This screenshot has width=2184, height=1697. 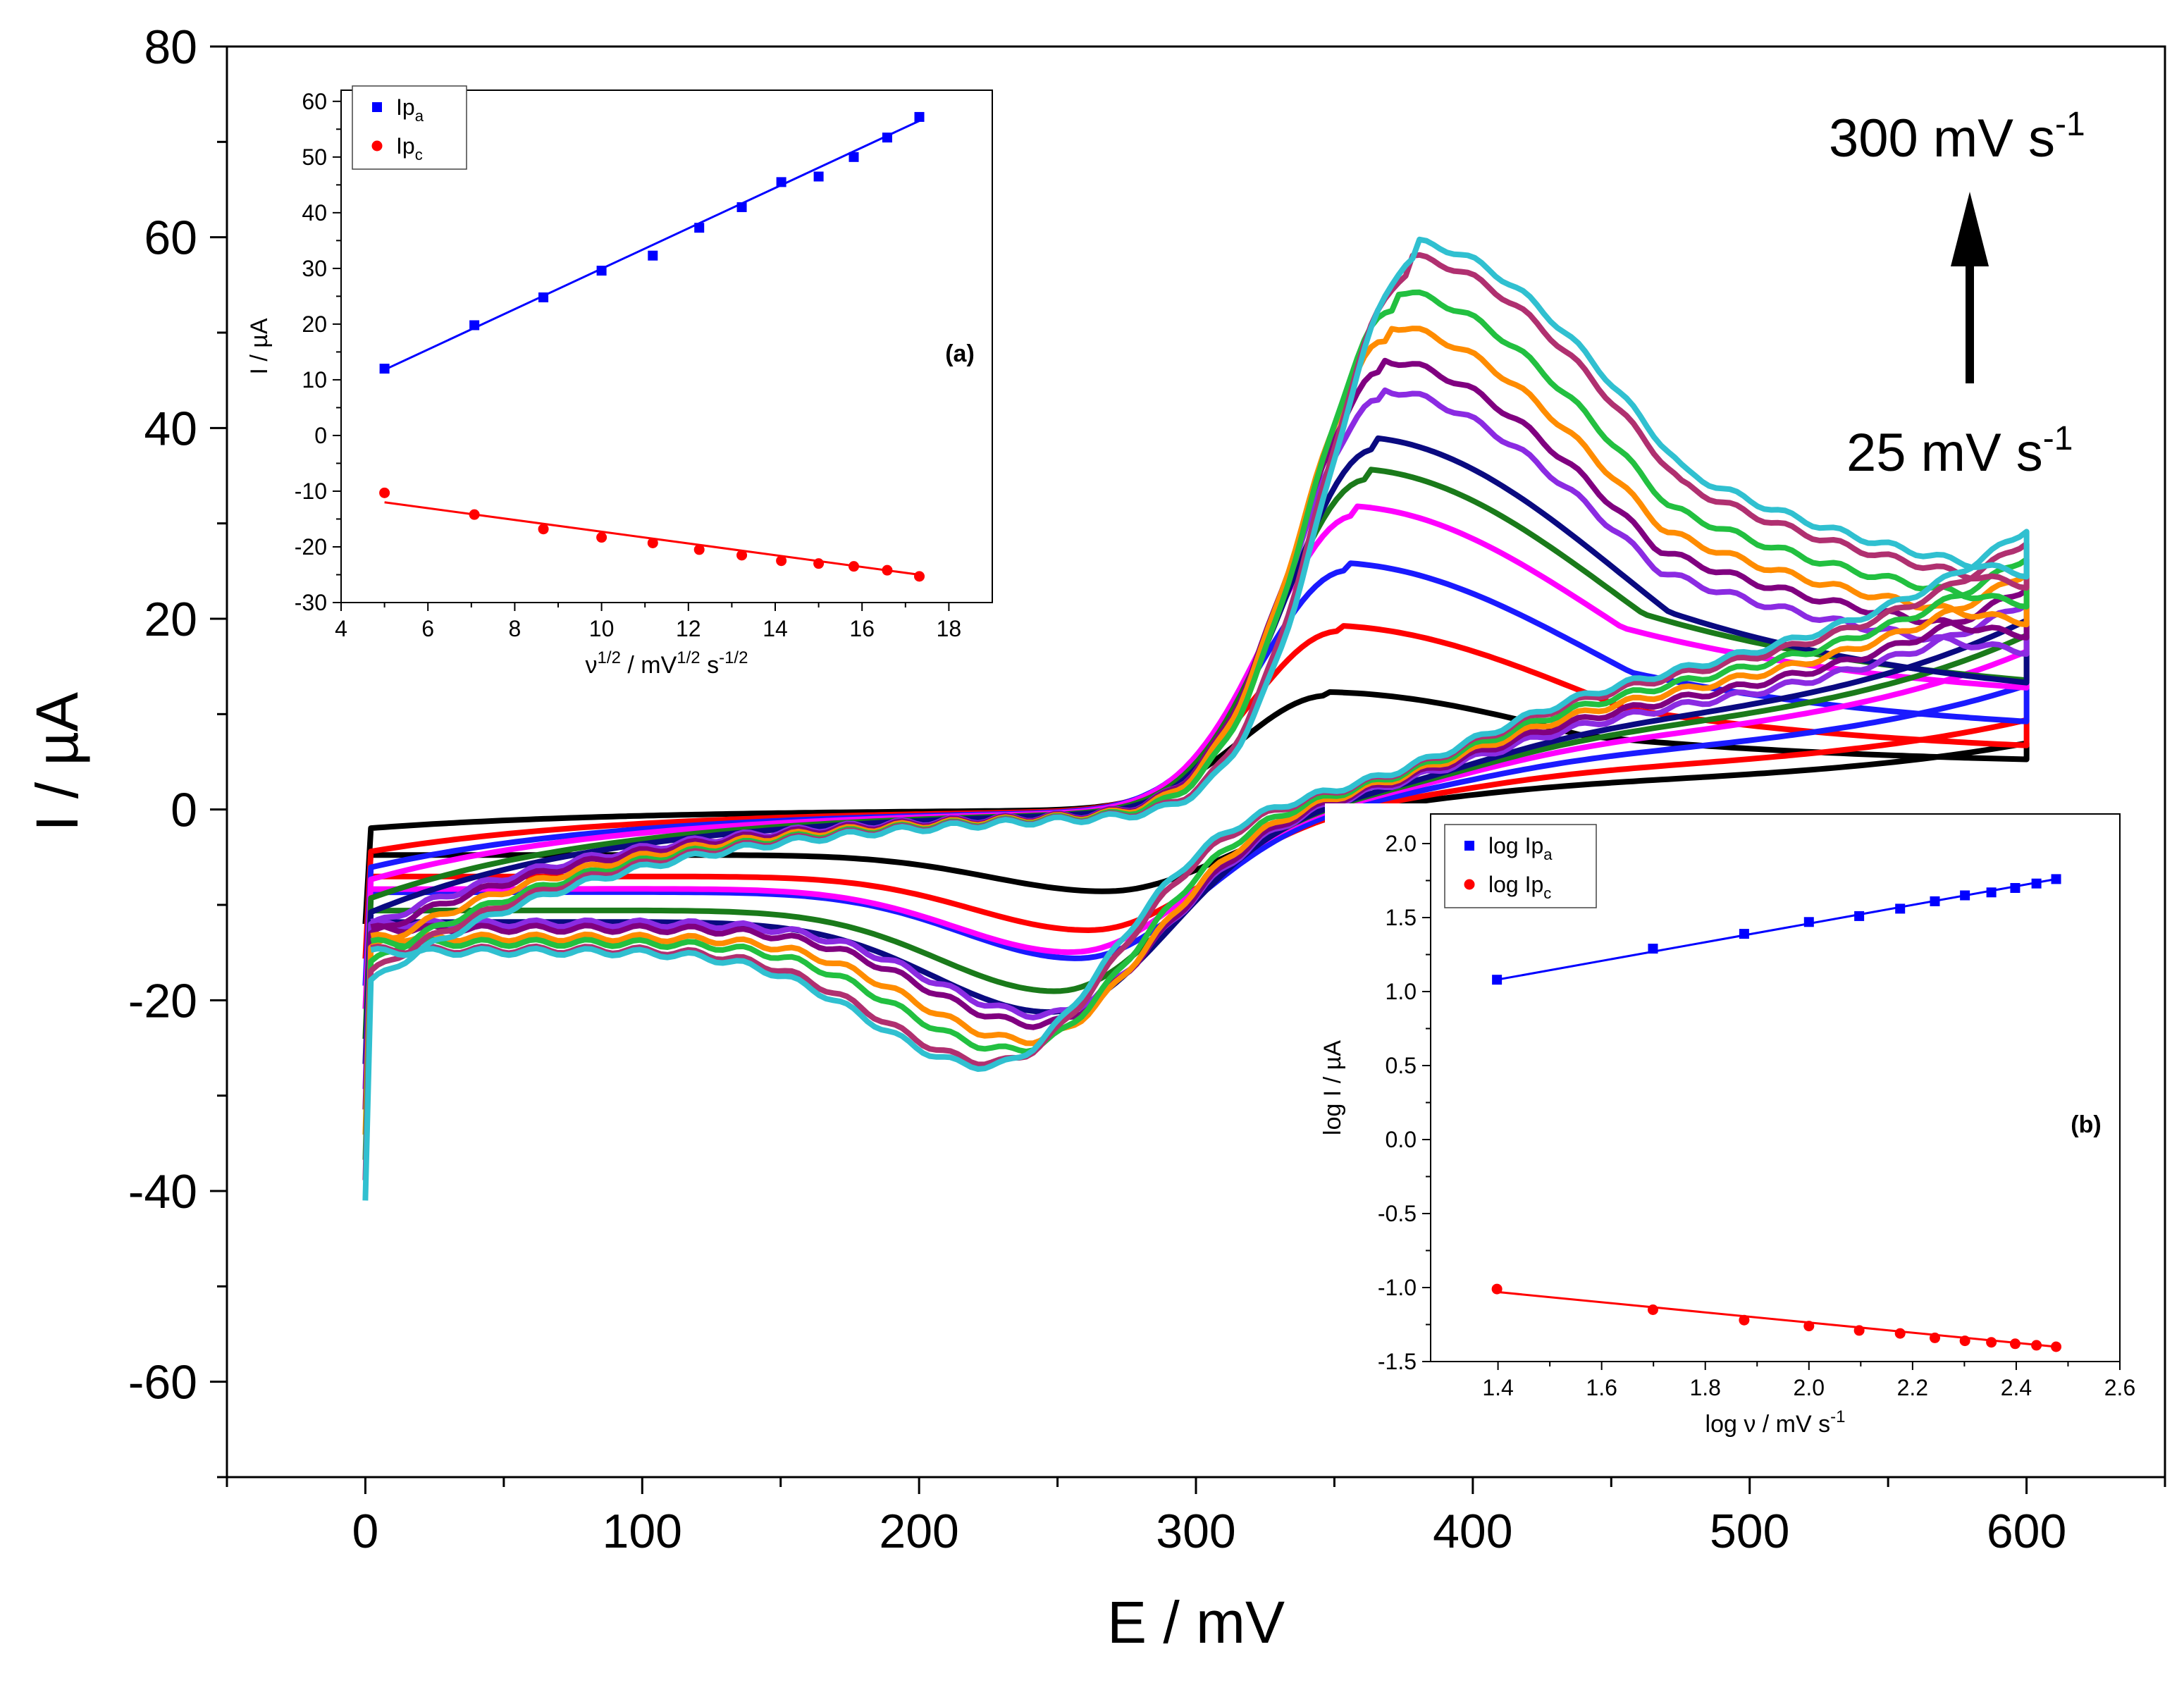 What do you see at coordinates (2086, 1124) in the screenshot?
I see `inset-b-tag: (b)` at bounding box center [2086, 1124].